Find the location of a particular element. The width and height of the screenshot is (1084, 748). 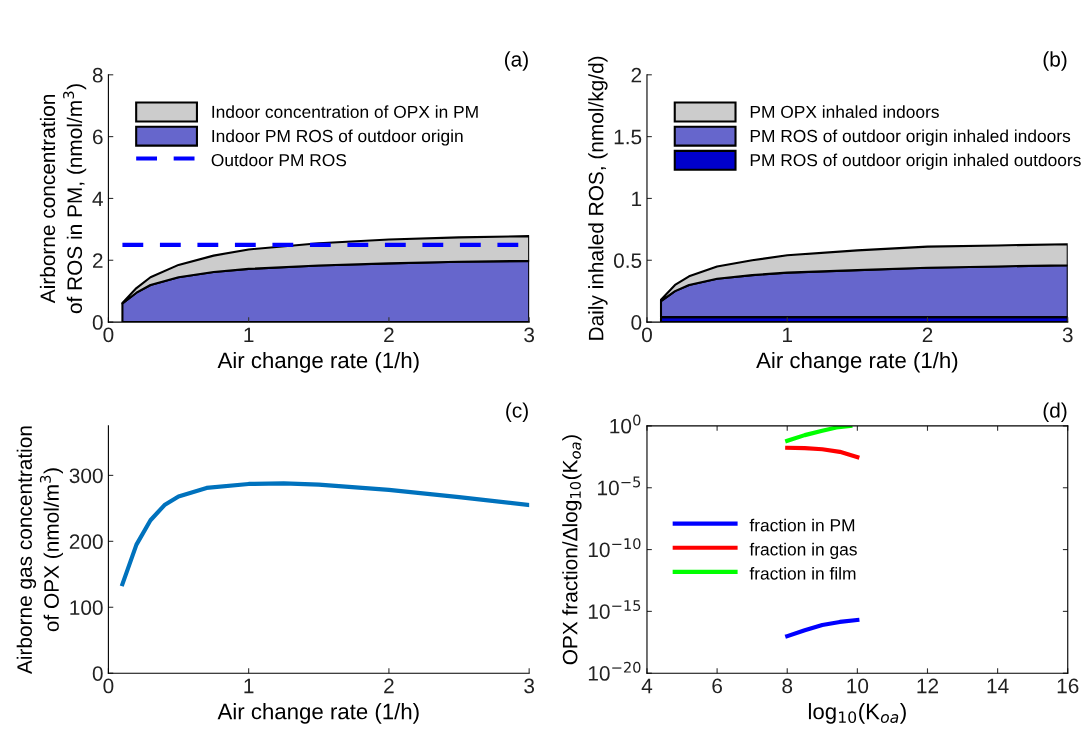

chart-title: (a) is located at coordinates (516, 61).